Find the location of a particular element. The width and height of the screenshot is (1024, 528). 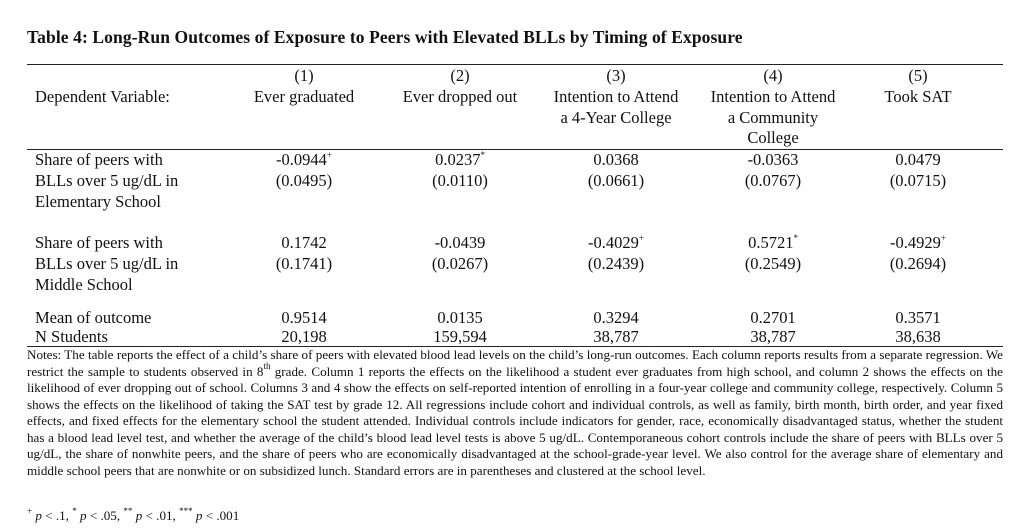

mean-value: 0.0135 is located at coordinates (460, 317).